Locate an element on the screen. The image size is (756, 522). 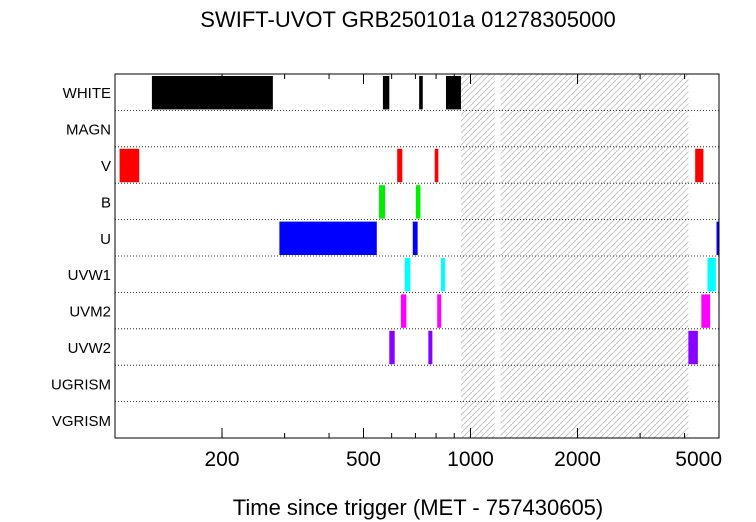
row-label-uvw1: UVW1 is located at coordinates (89, 275).